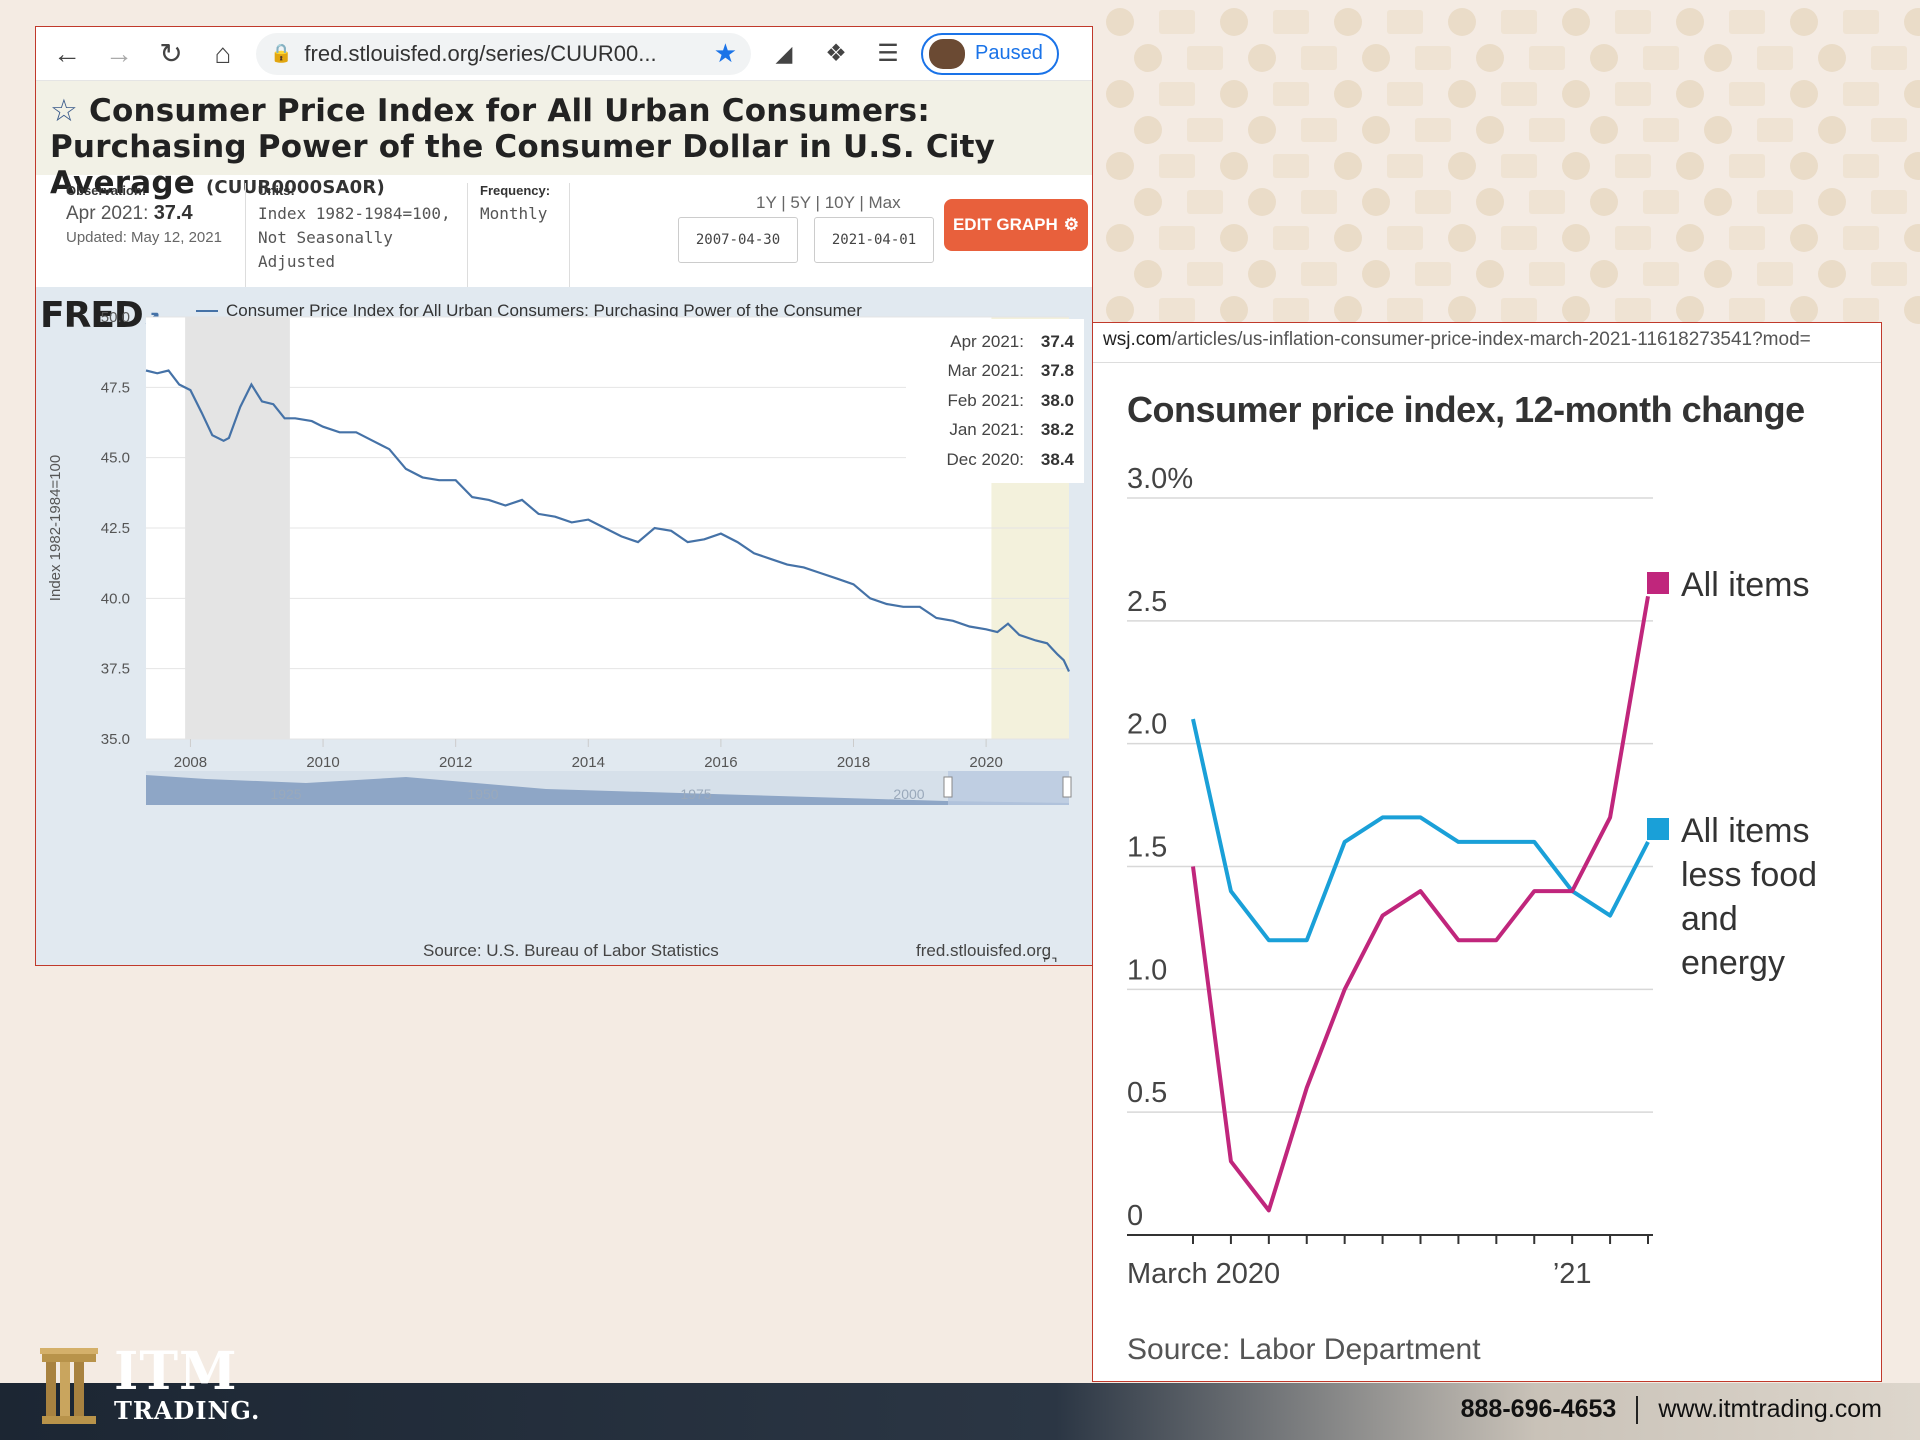 The height and width of the screenshot is (1440, 1920). What do you see at coordinates (67, 53) in the screenshot?
I see `back-arrow-icon: ←` at bounding box center [67, 53].